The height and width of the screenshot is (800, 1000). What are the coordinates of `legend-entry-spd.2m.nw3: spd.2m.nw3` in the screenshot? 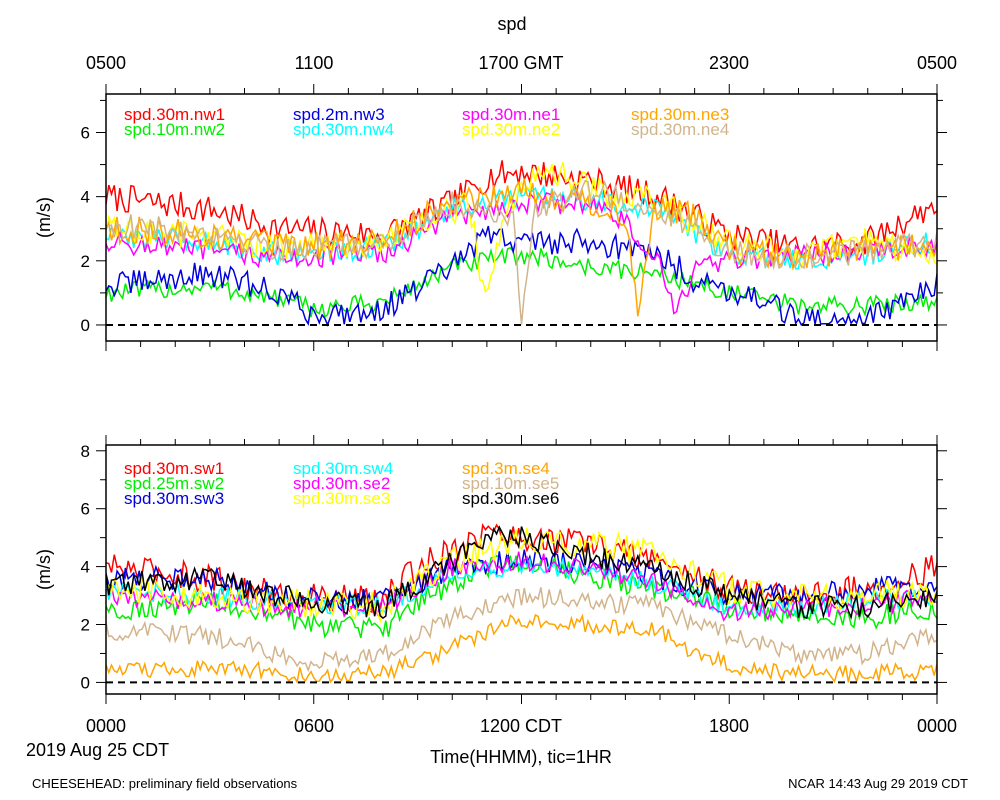 It's located at (339, 114).